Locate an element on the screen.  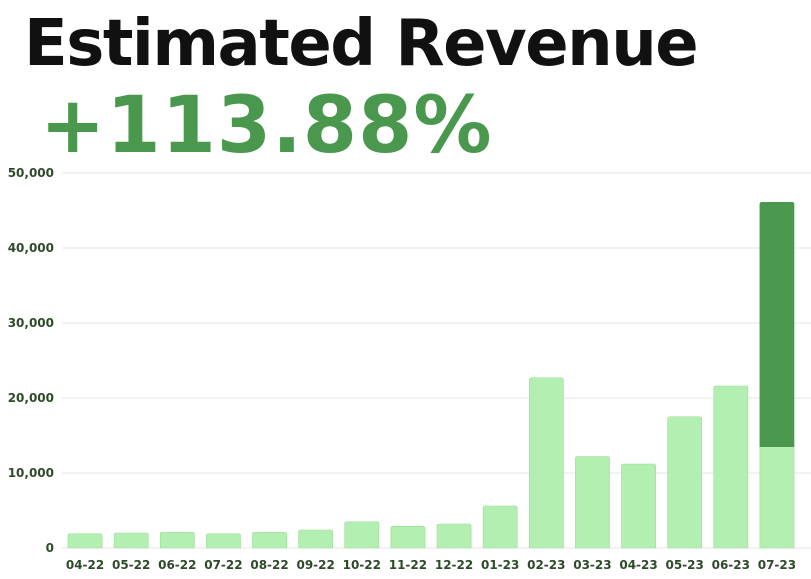
chart-title: Estimated Revenue is located at coordinates (361, 44).